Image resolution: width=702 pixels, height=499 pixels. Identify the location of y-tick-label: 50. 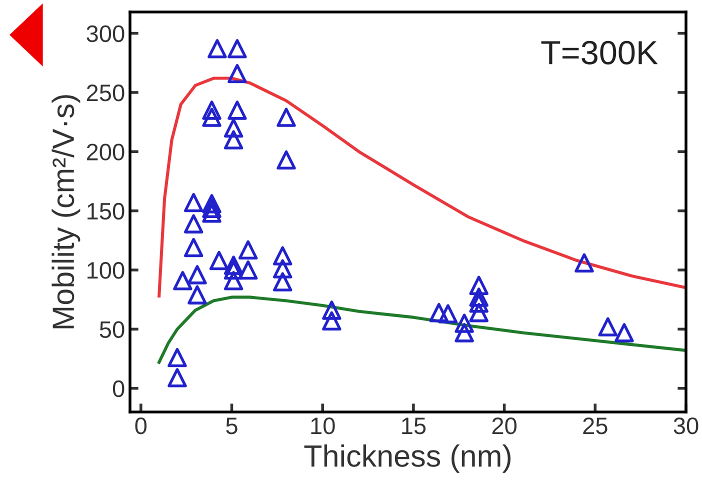
(112, 329).